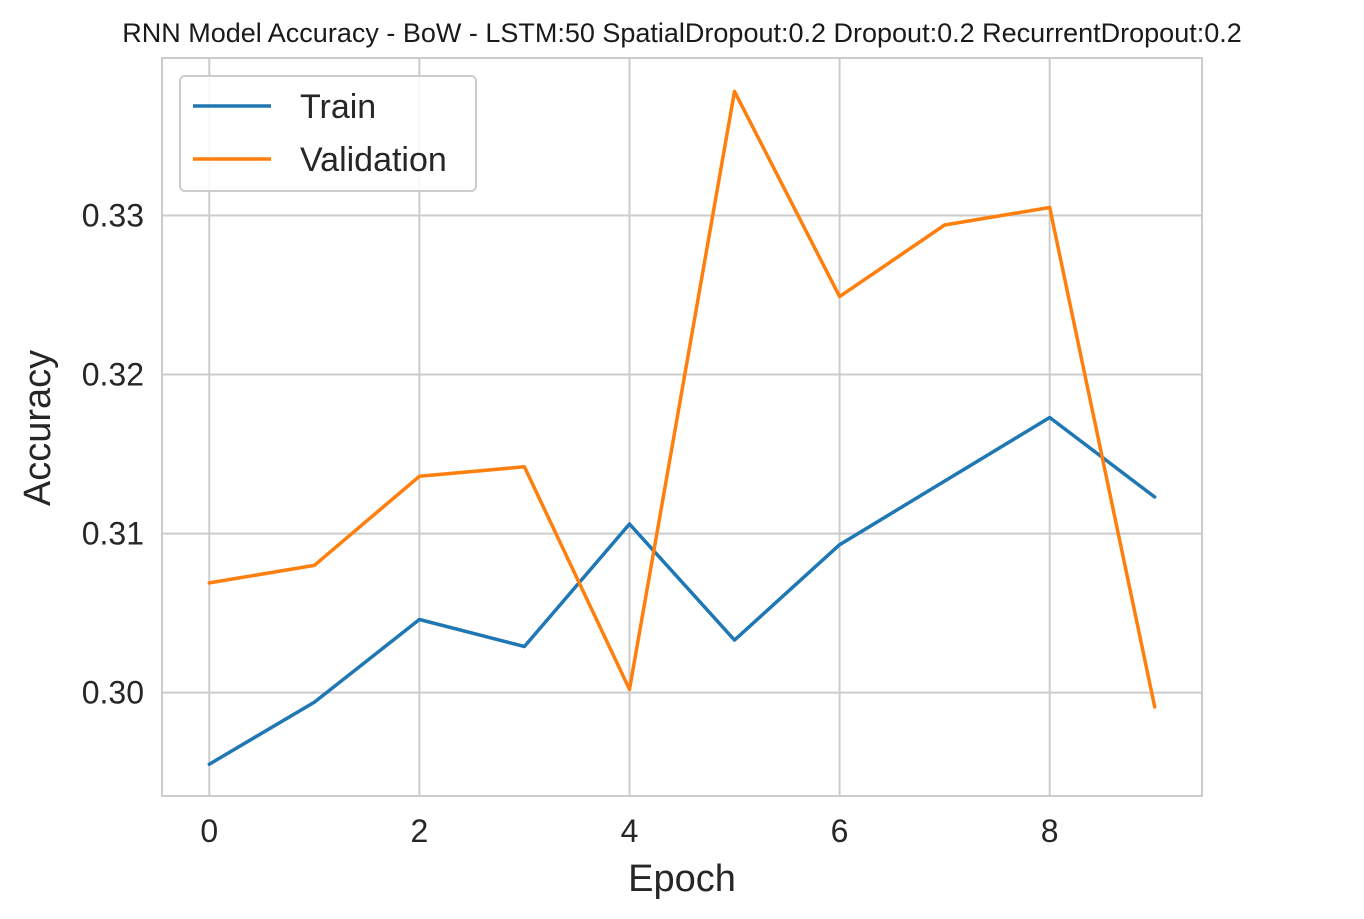 Image resolution: width=1364 pixels, height=919 pixels. What do you see at coordinates (338, 107) in the screenshot?
I see `legend-label-train: Train` at bounding box center [338, 107].